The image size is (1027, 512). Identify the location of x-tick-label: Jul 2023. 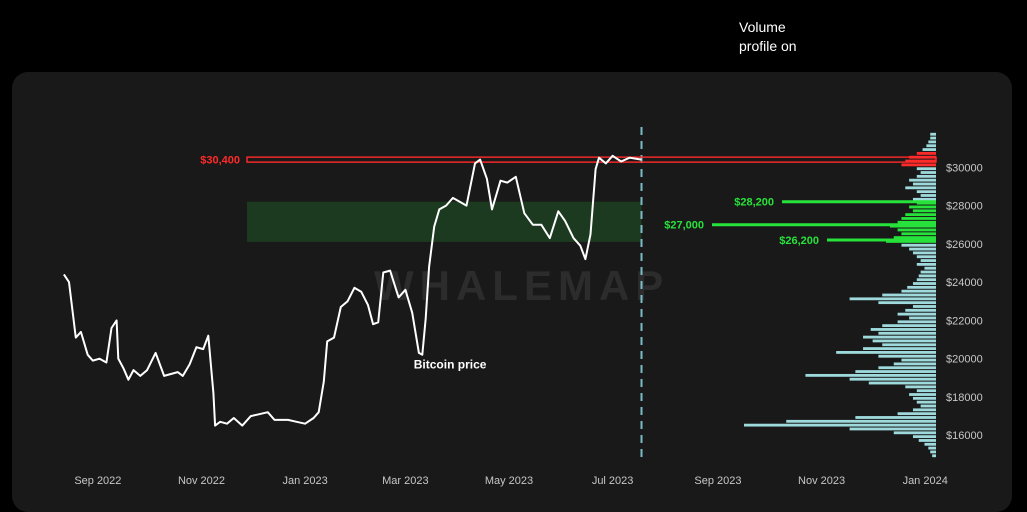
(613, 481).